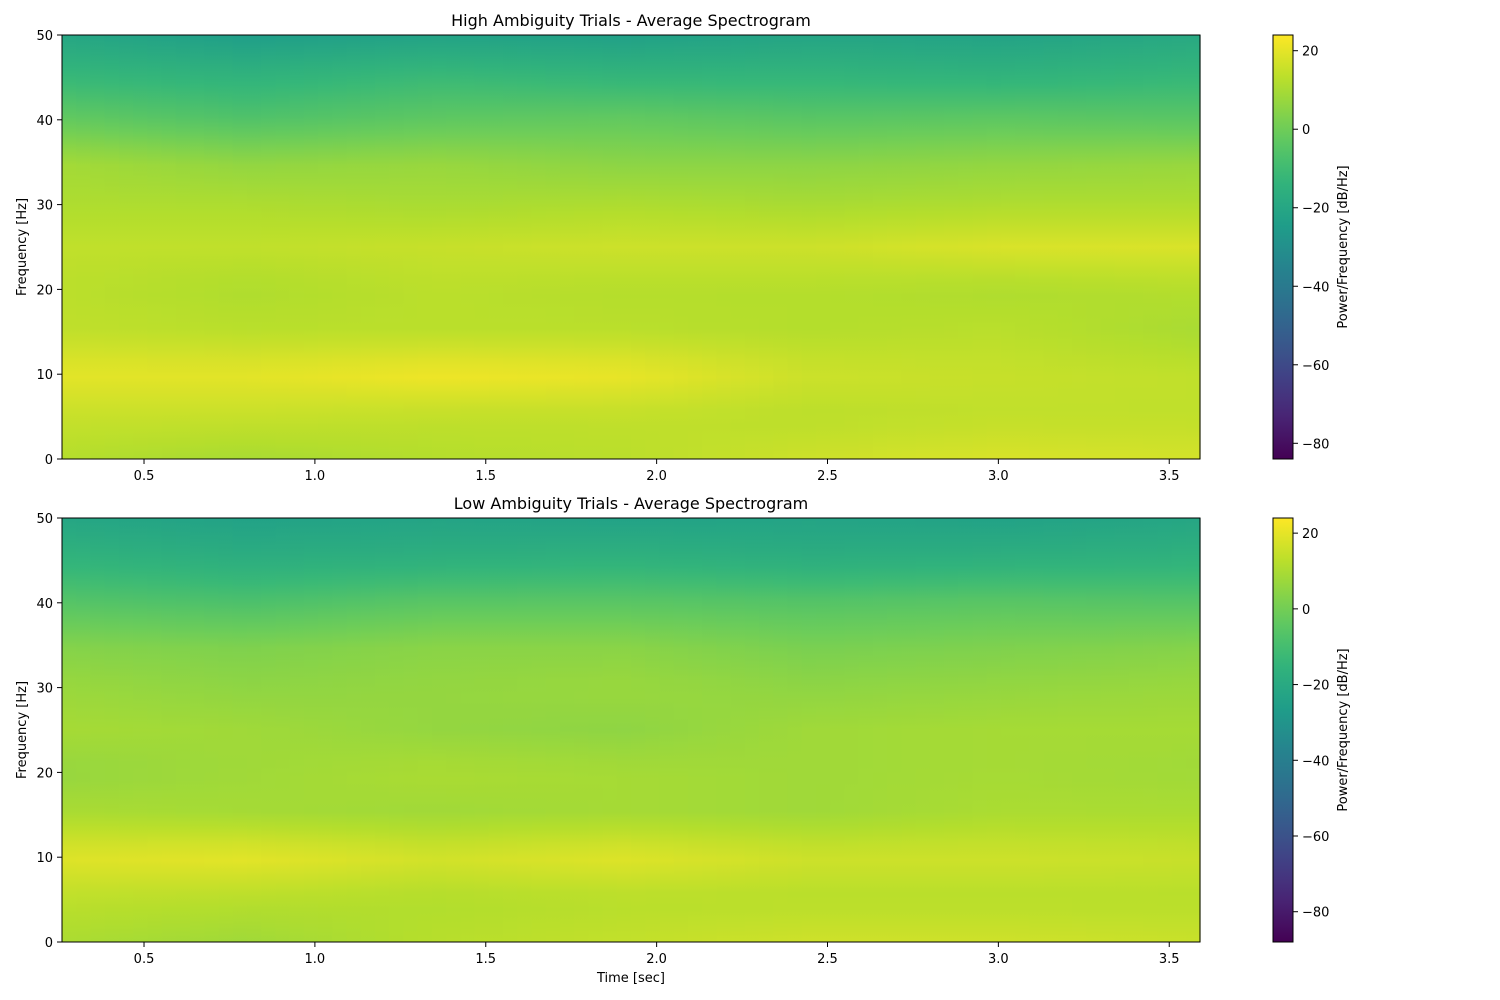  Describe the element at coordinates (44, 121) in the screenshot. I see `y-tick-label: 40` at that location.